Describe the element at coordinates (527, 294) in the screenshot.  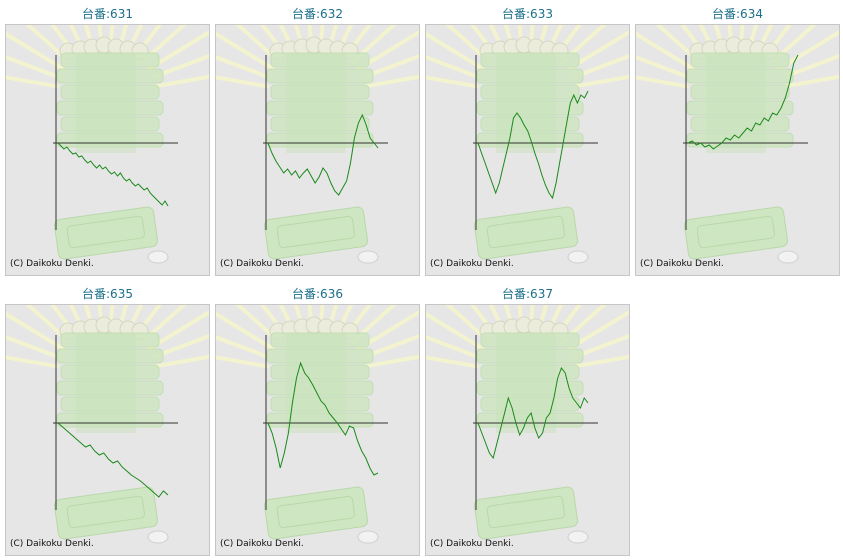
I see `chart-title: 台番:637` at that location.